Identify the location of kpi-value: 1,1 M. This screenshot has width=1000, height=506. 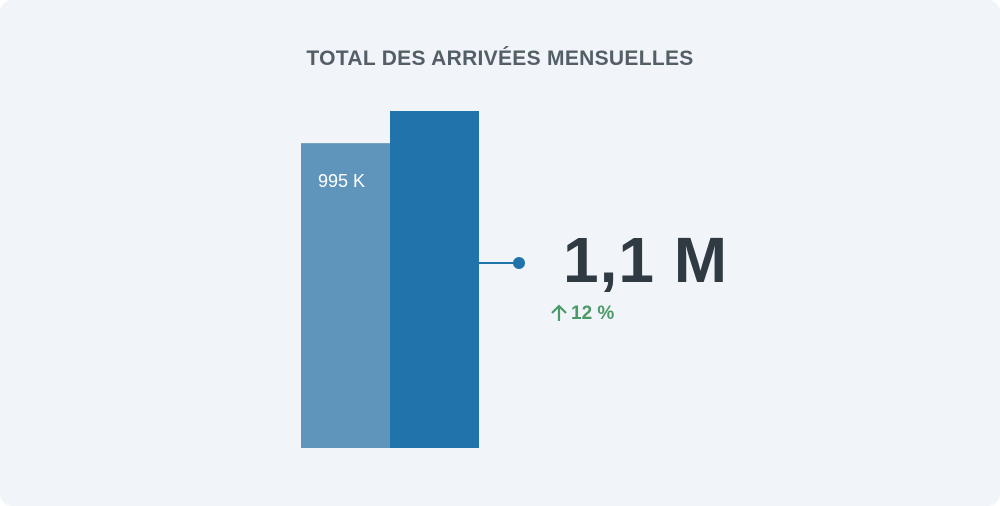
(646, 260).